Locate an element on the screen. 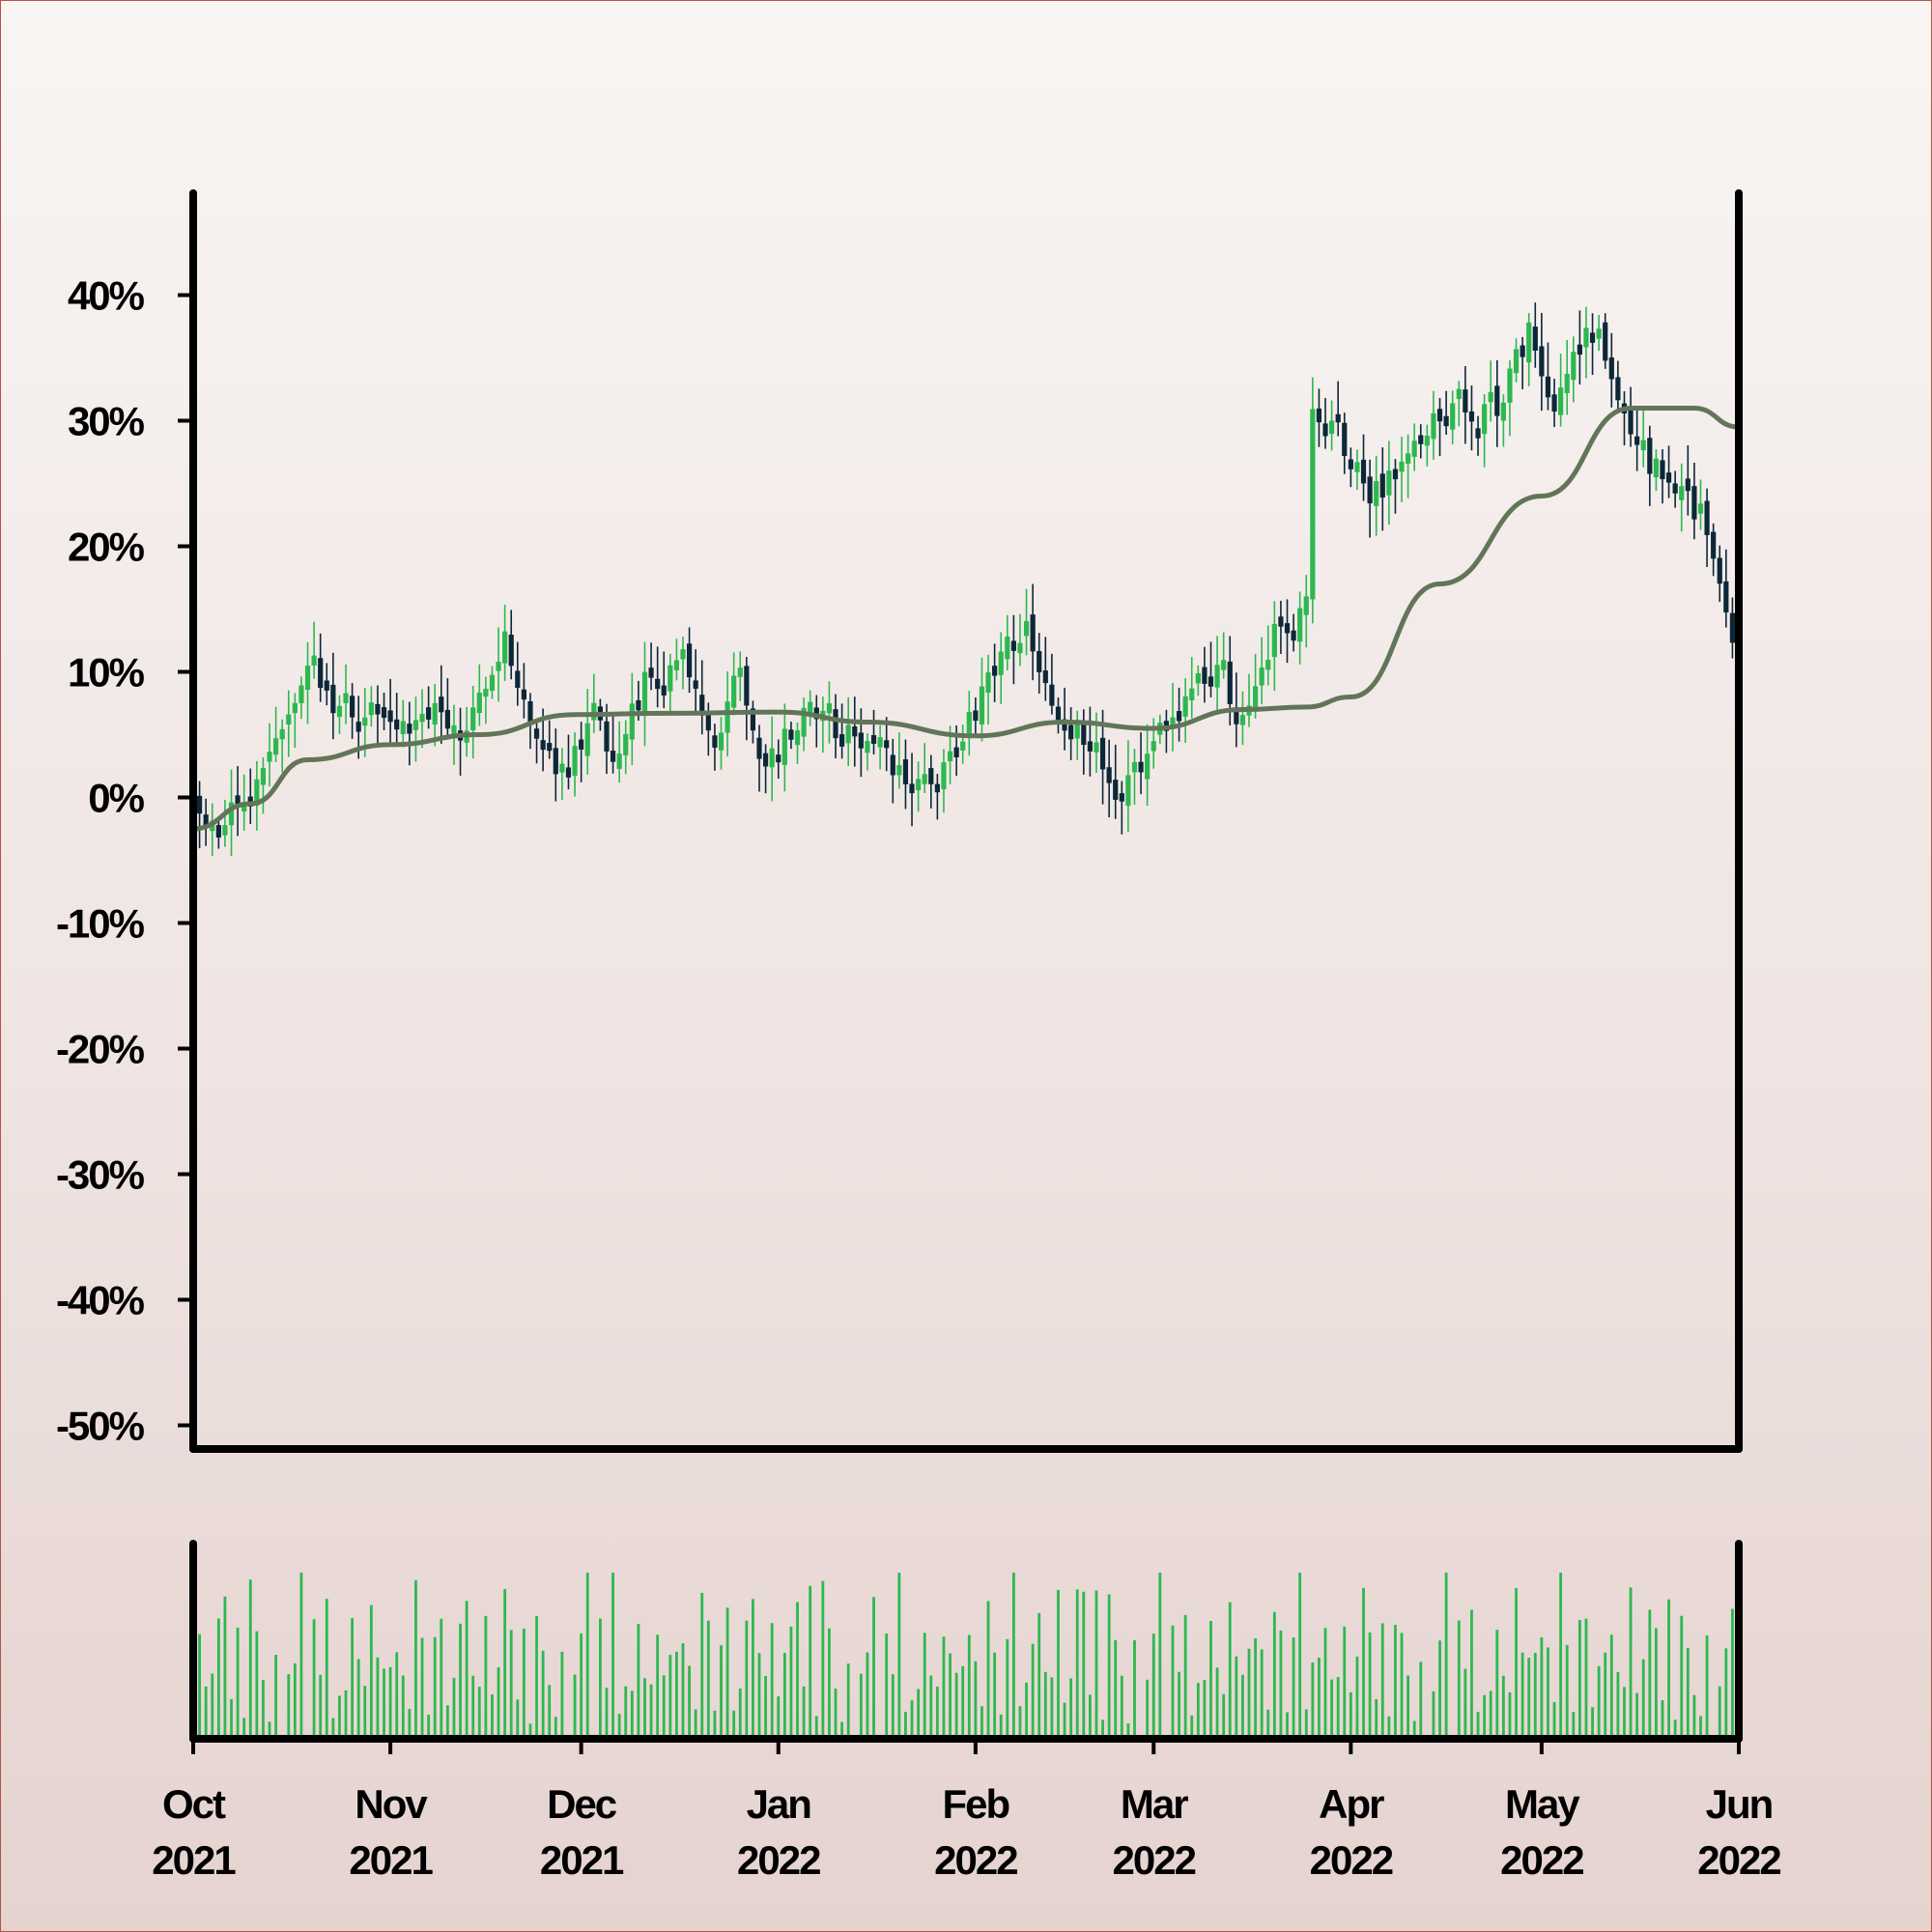 The height and width of the screenshot is (1932, 1932). volume-series is located at coordinates (966, 1656).